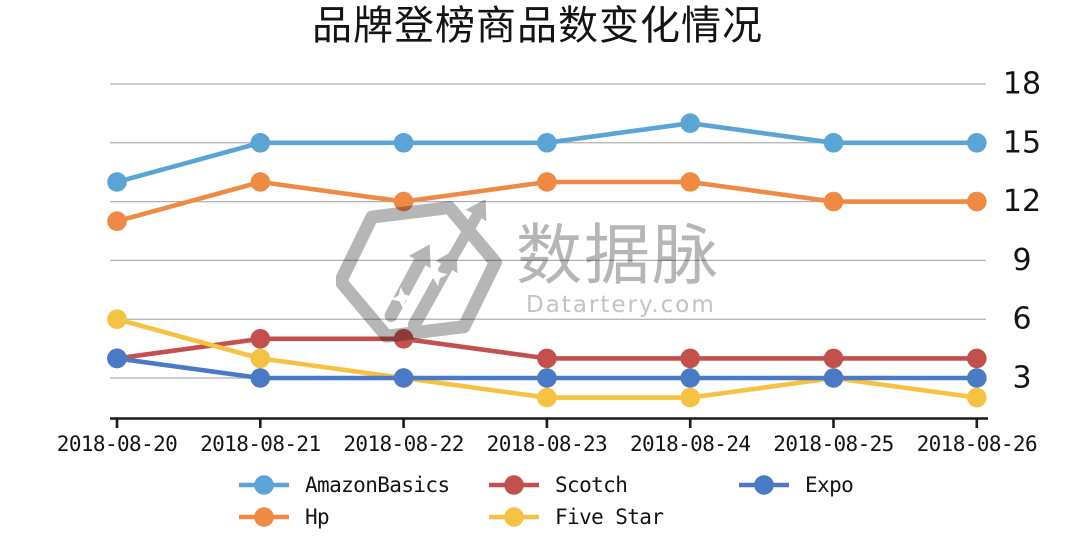 The height and width of the screenshot is (539, 1075). I want to click on series-expo, so click(547, 368).